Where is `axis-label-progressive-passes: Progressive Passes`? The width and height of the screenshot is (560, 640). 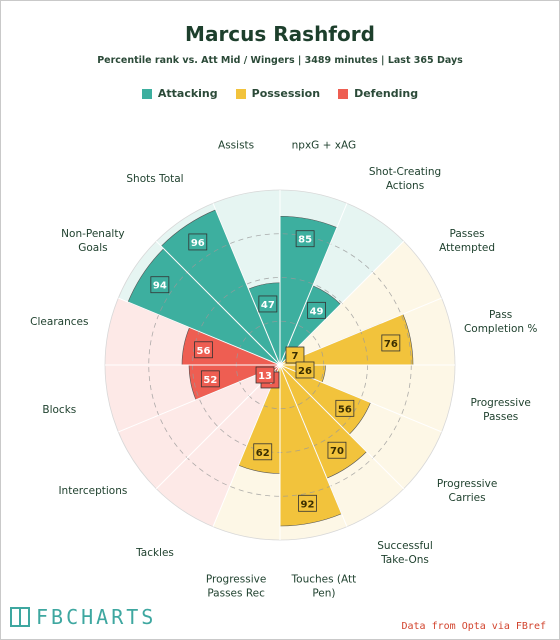 axis-label-progressive-passes: Progressive Passes is located at coordinates (500, 410).